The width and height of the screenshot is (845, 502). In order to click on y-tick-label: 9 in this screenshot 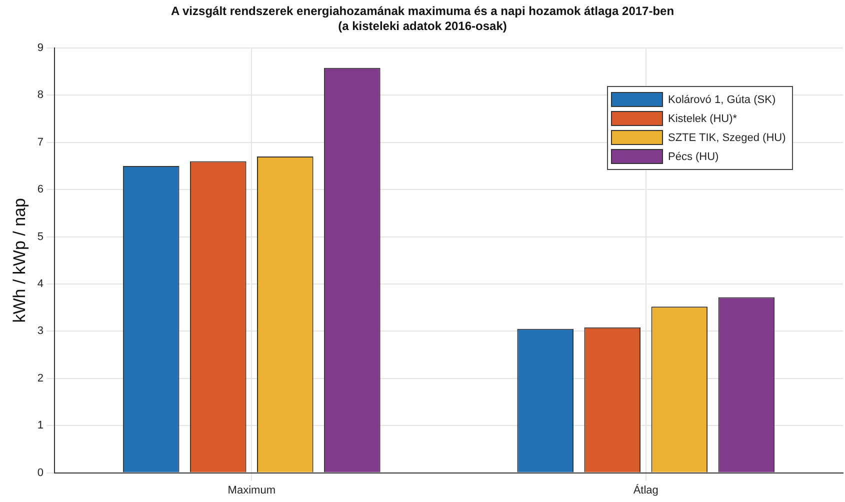, I will do `click(40, 48)`.